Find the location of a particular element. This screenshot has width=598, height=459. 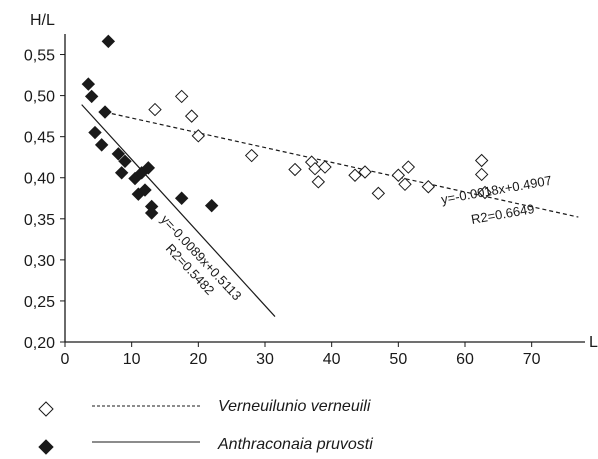

legend-item-verneuili: Verneuilunio verneuili is located at coordinates (204, 407).